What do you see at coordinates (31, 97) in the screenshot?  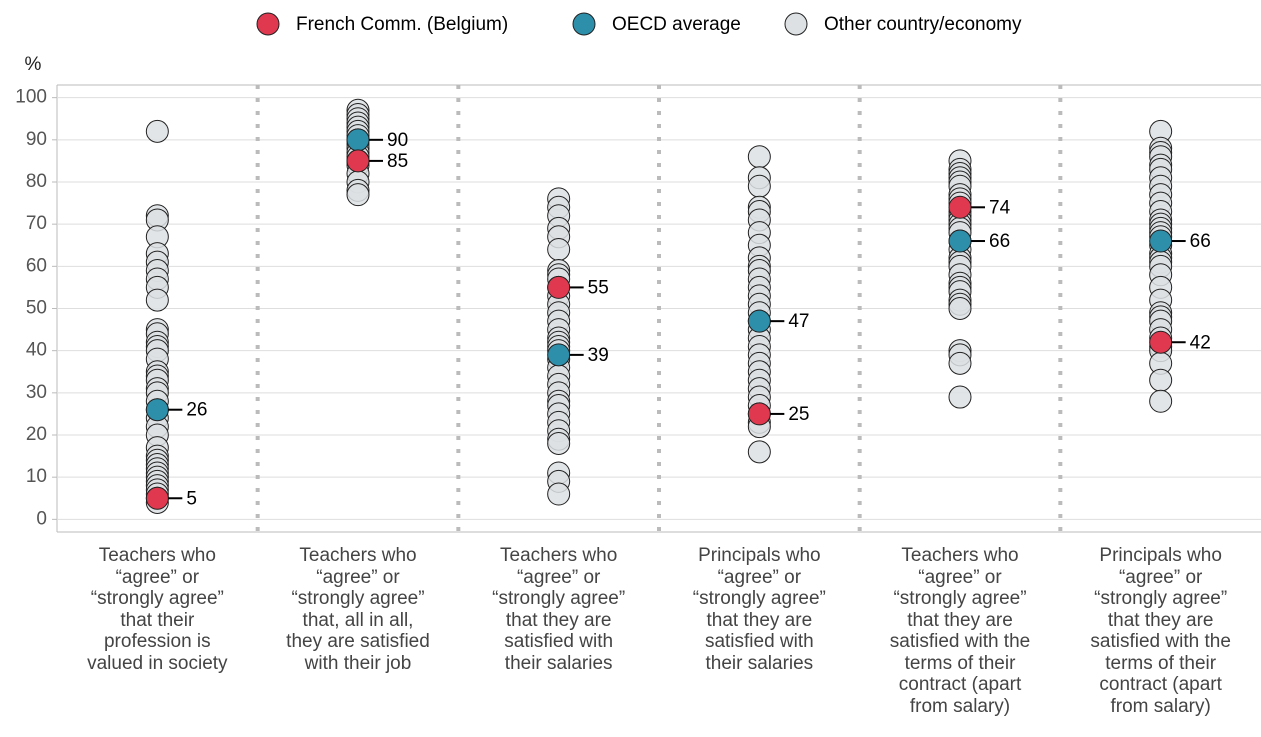 I see `y-tick-label: 100` at bounding box center [31, 97].